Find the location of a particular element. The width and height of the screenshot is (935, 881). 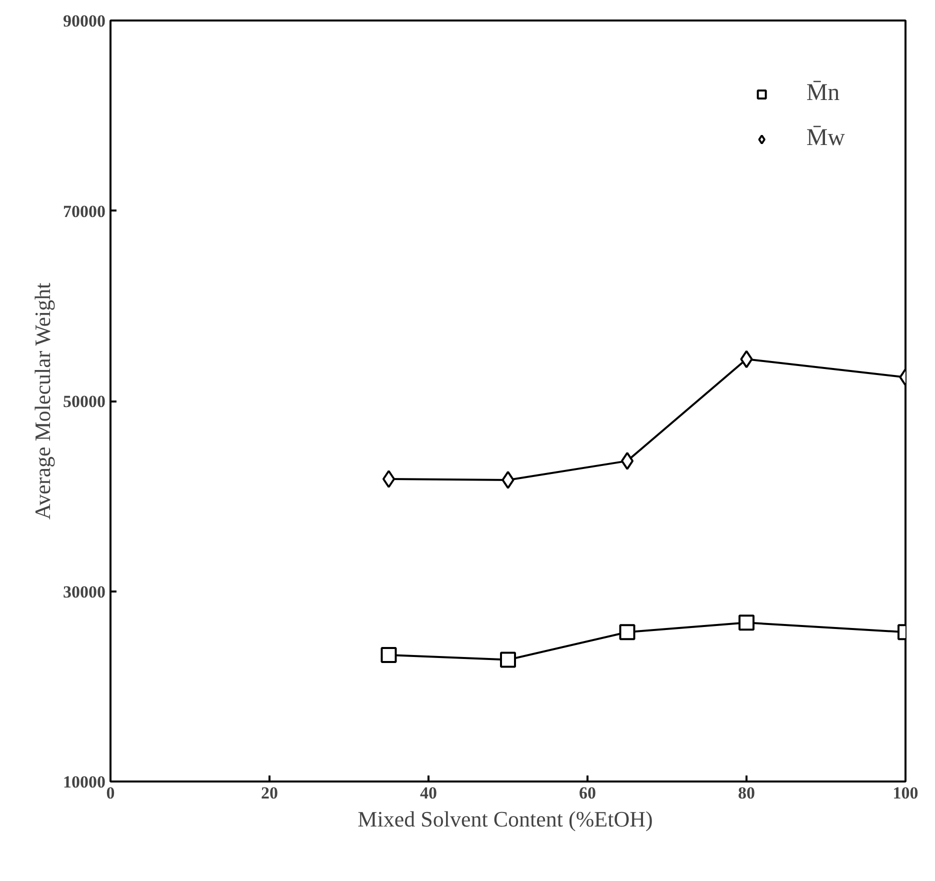

x-tick-label: 80 is located at coordinates (746, 793).